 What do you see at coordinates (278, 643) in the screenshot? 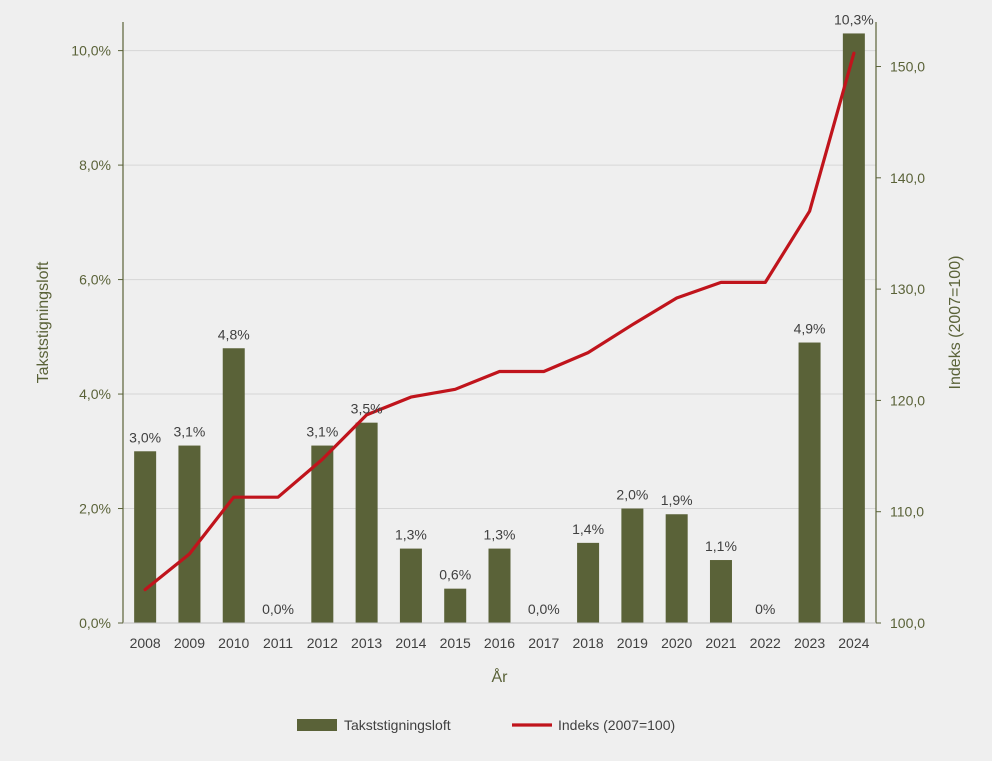
I see `x-tick-label: 2011` at bounding box center [278, 643].